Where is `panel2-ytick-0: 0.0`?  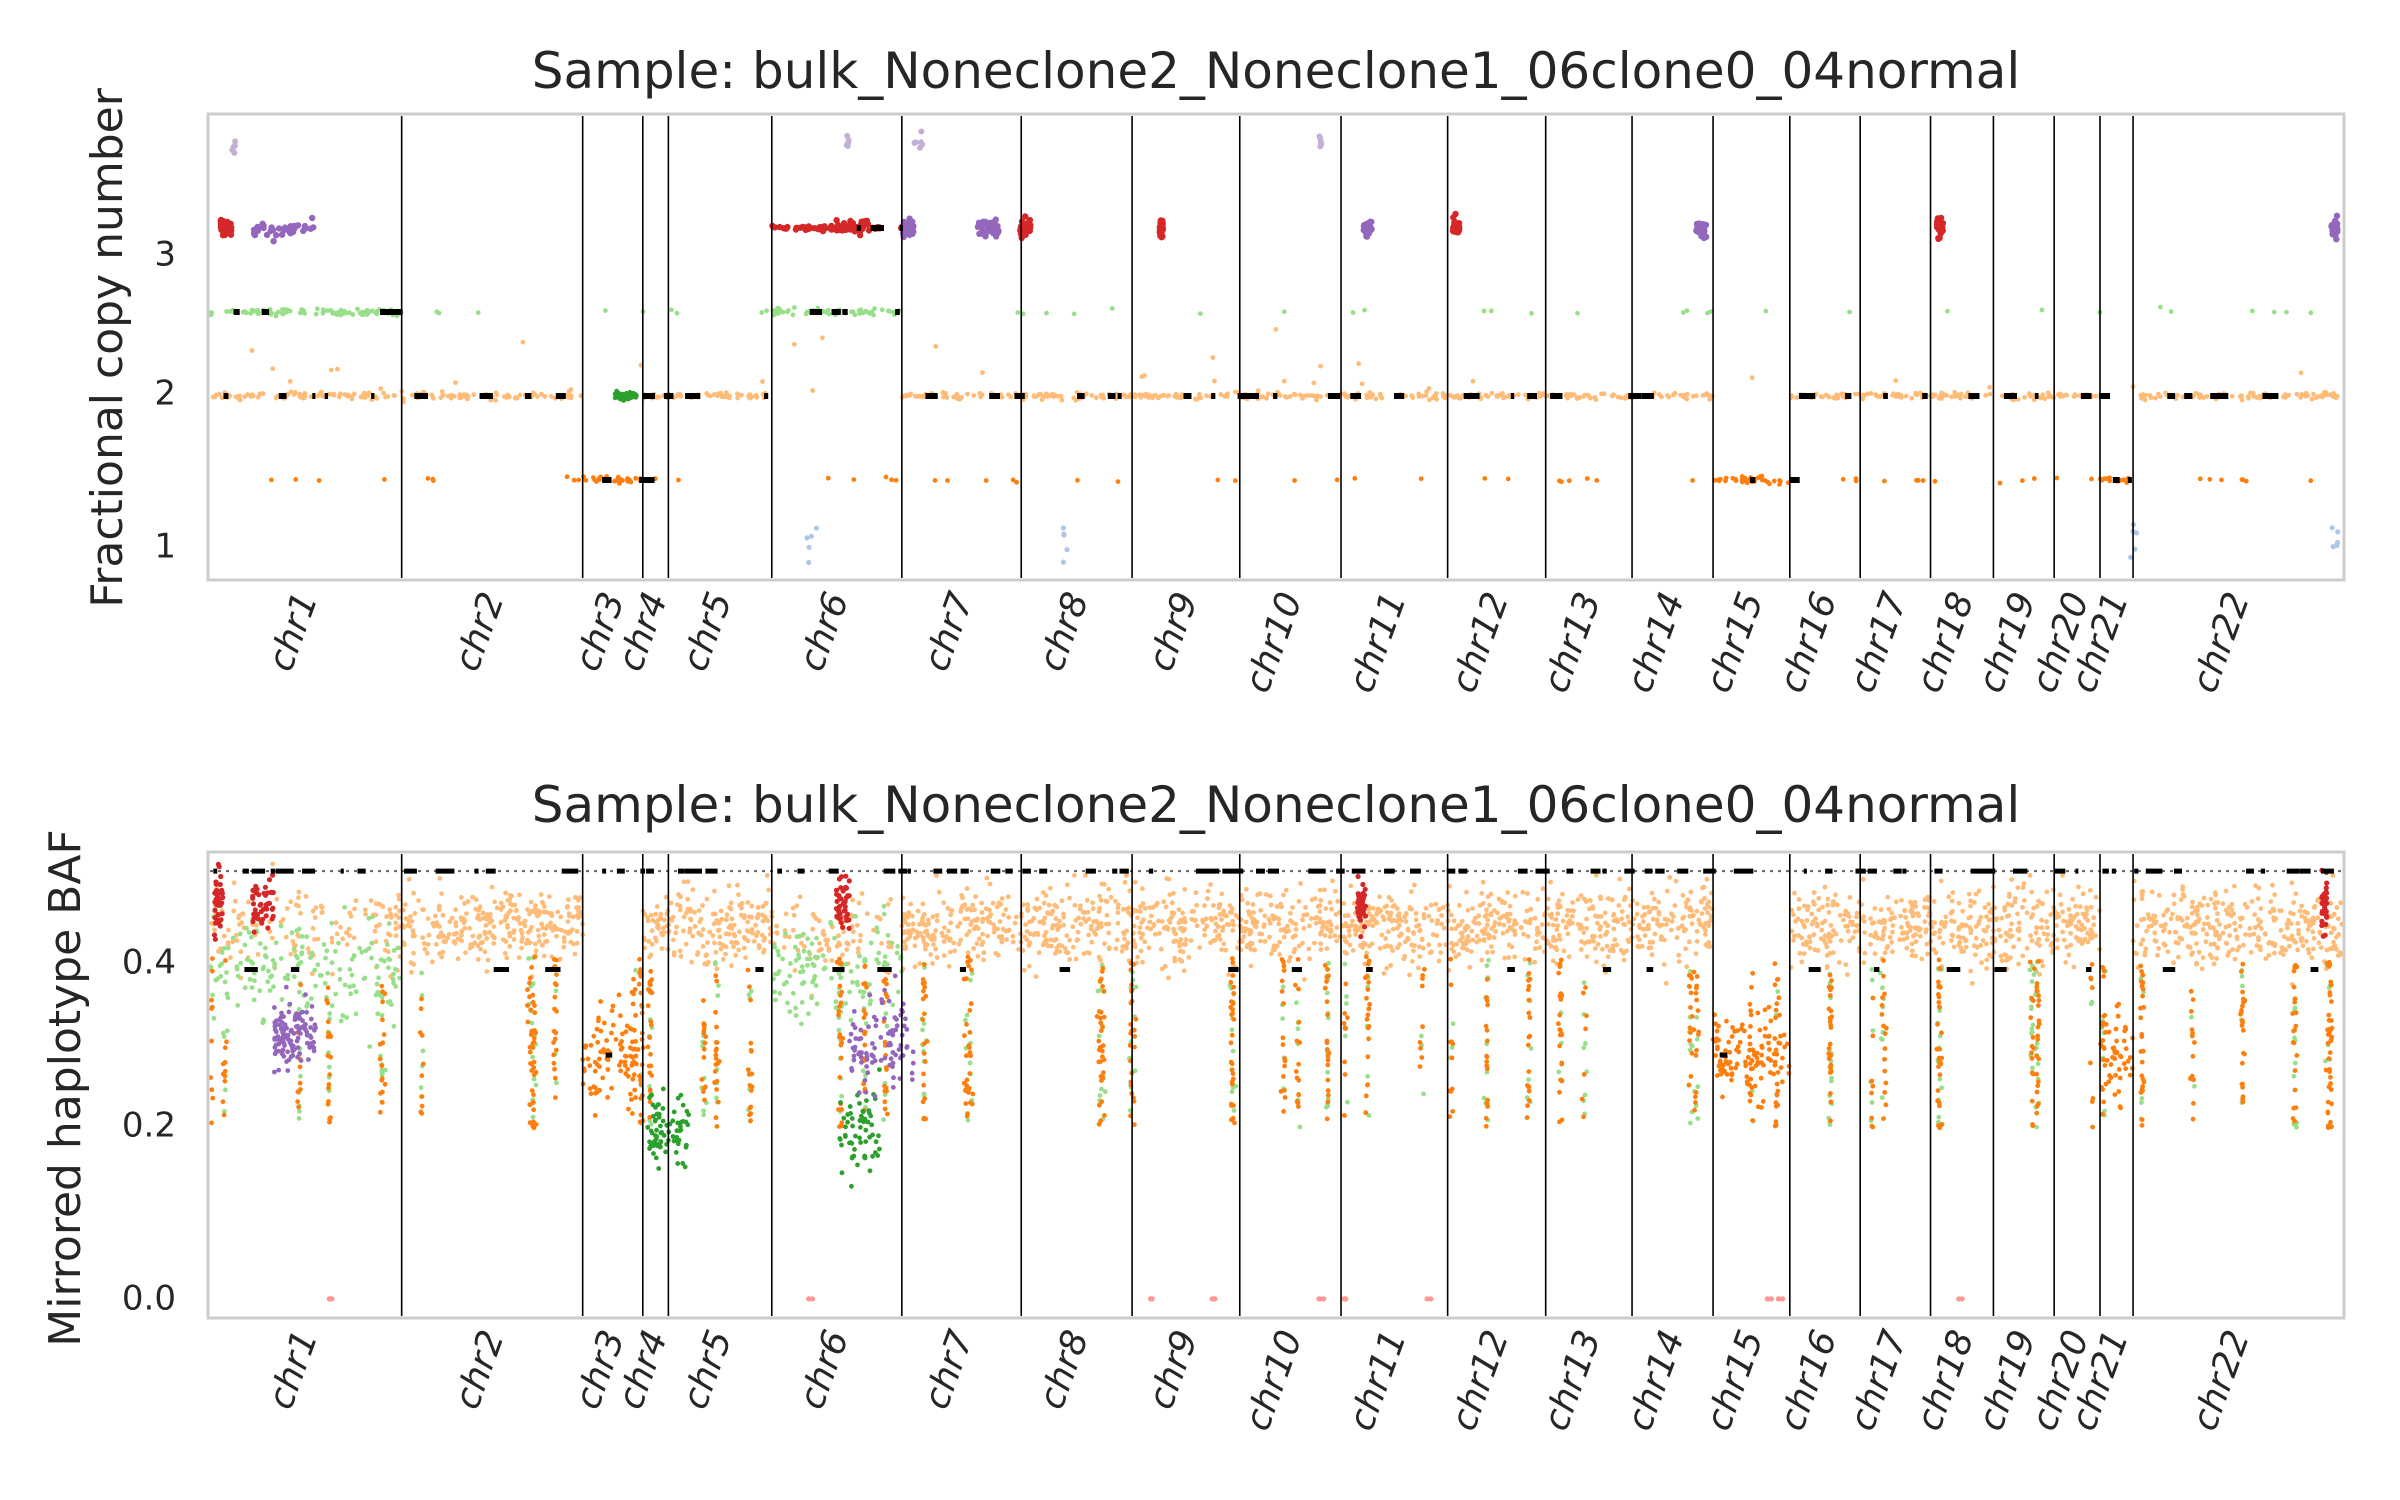 panel2-ytick-0: 0.0 is located at coordinates (149, 1299).